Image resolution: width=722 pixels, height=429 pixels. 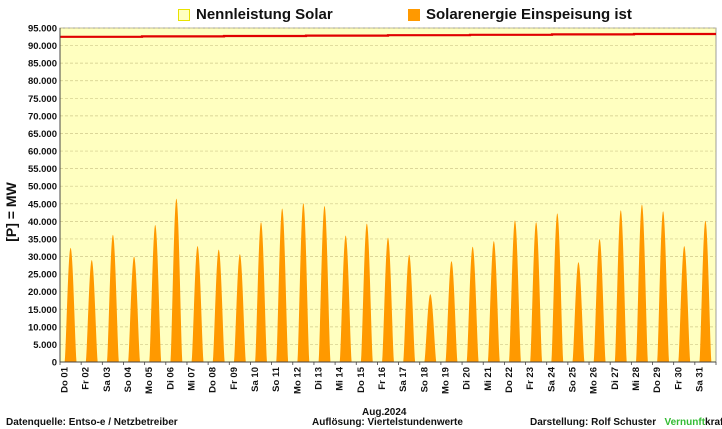 What do you see at coordinates (387, 422) in the screenshot?
I see `resolution-note: Auflösung: Viertelstundenwerte` at bounding box center [387, 422].